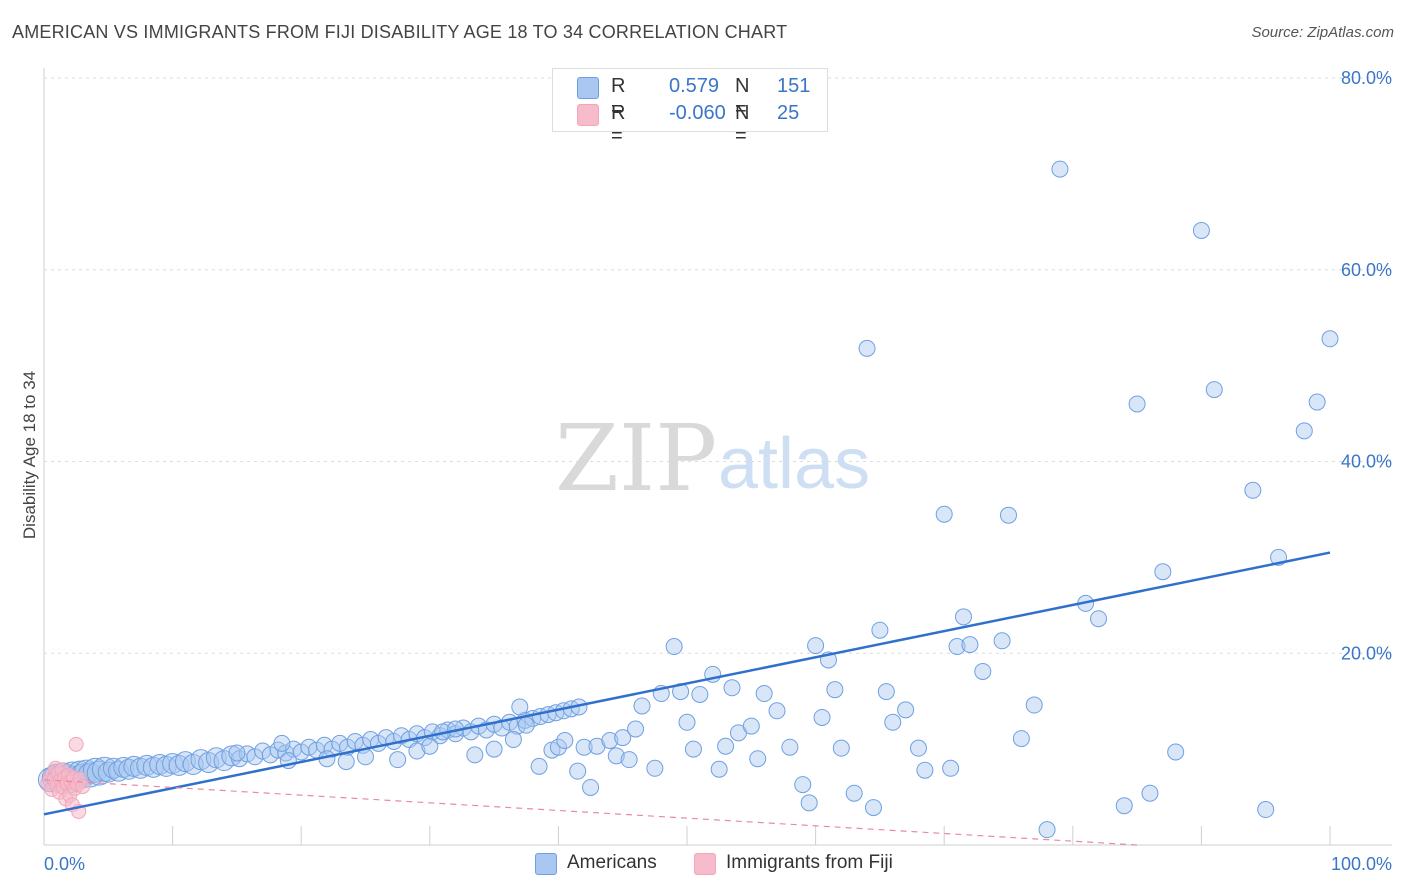 The height and width of the screenshot is (892, 1406). I want to click on n-value-americans: 151, so click(794, 86).